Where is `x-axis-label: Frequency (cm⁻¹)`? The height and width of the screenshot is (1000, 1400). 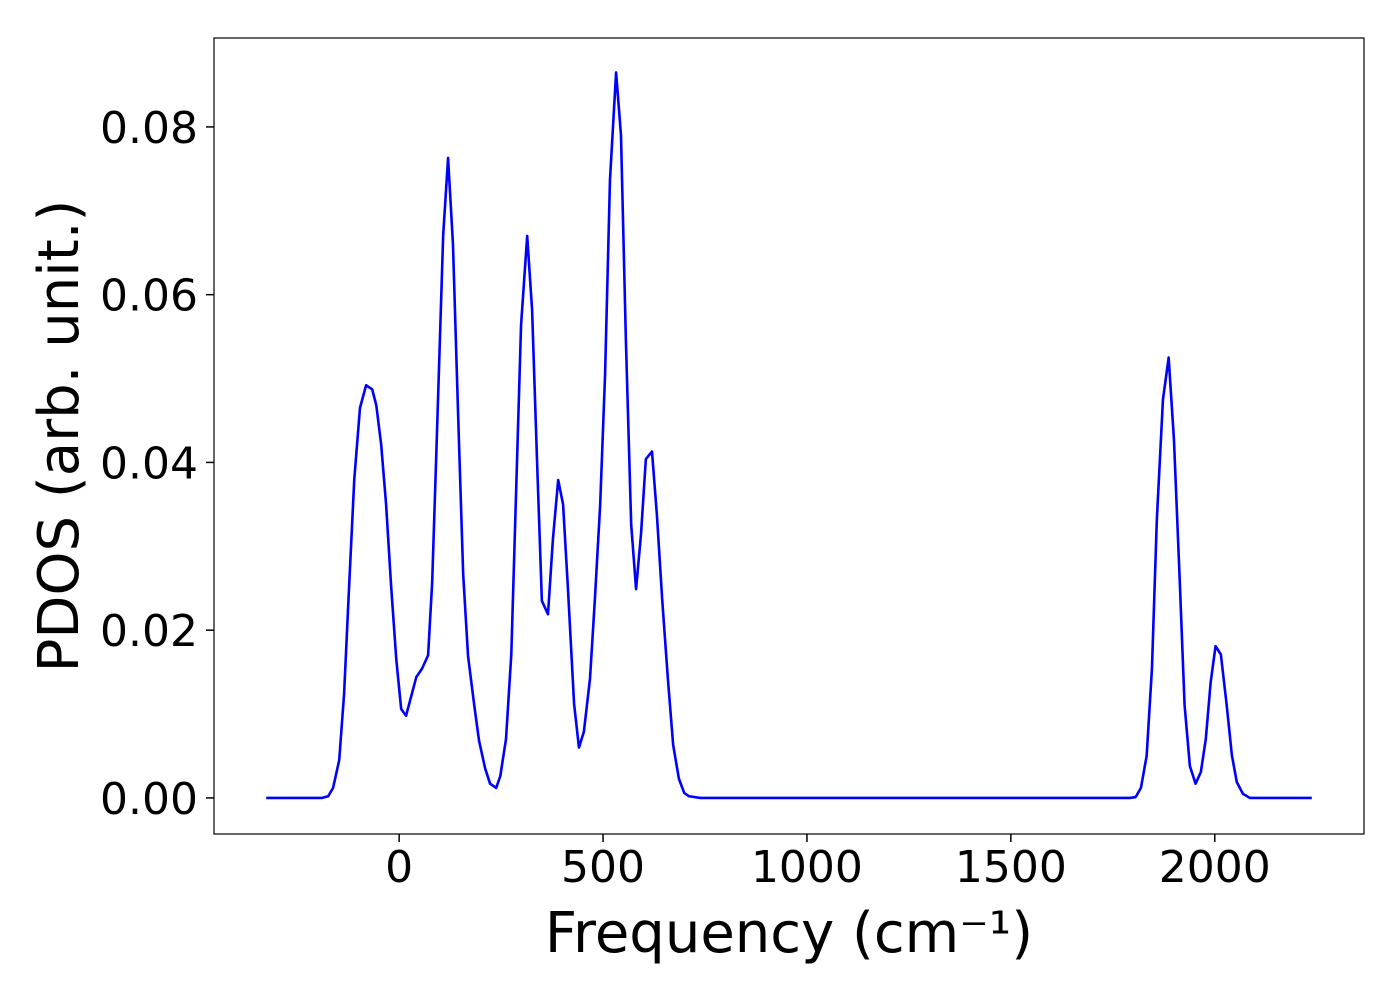 x-axis-label: Frequency (cm⁻¹) is located at coordinates (789, 933).